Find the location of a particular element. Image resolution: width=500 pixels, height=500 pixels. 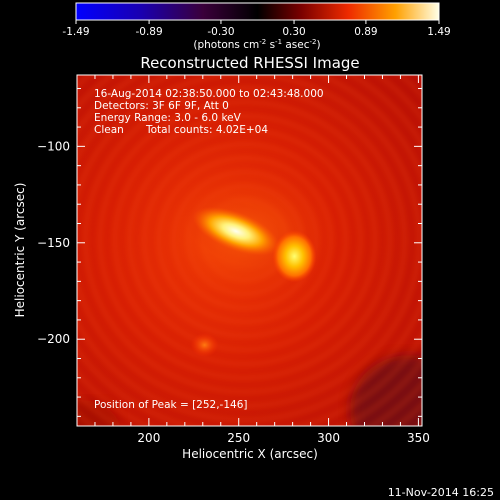

annotation-energy: Energy Range: 3.0 - 6.0 keV is located at coordinates (168, 118).